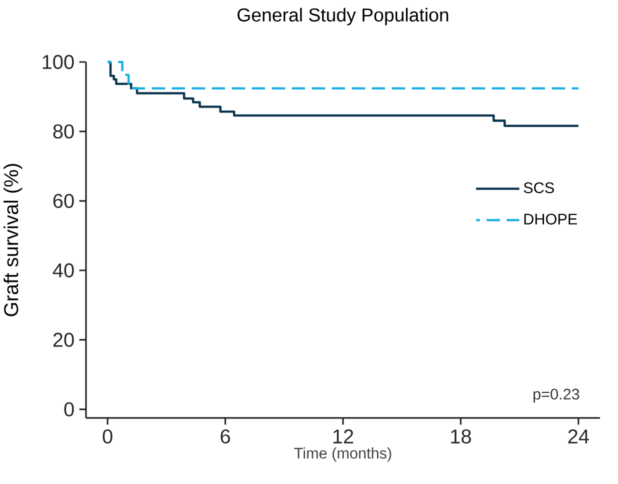  What do you see at coordinates (63, 131) in the screenshot?
I see `y-tick-label: 80` at bounding box center [63, 131].